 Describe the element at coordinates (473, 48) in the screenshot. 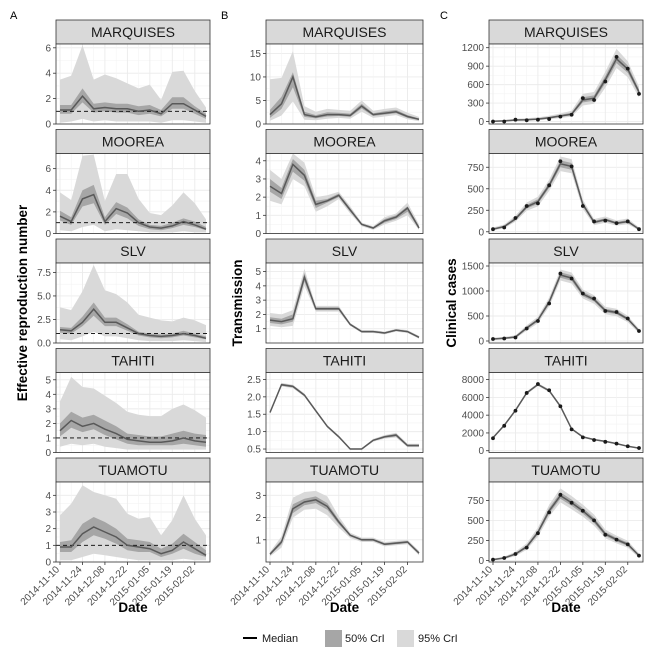

I see `y-tick-label: 1200` at that location.